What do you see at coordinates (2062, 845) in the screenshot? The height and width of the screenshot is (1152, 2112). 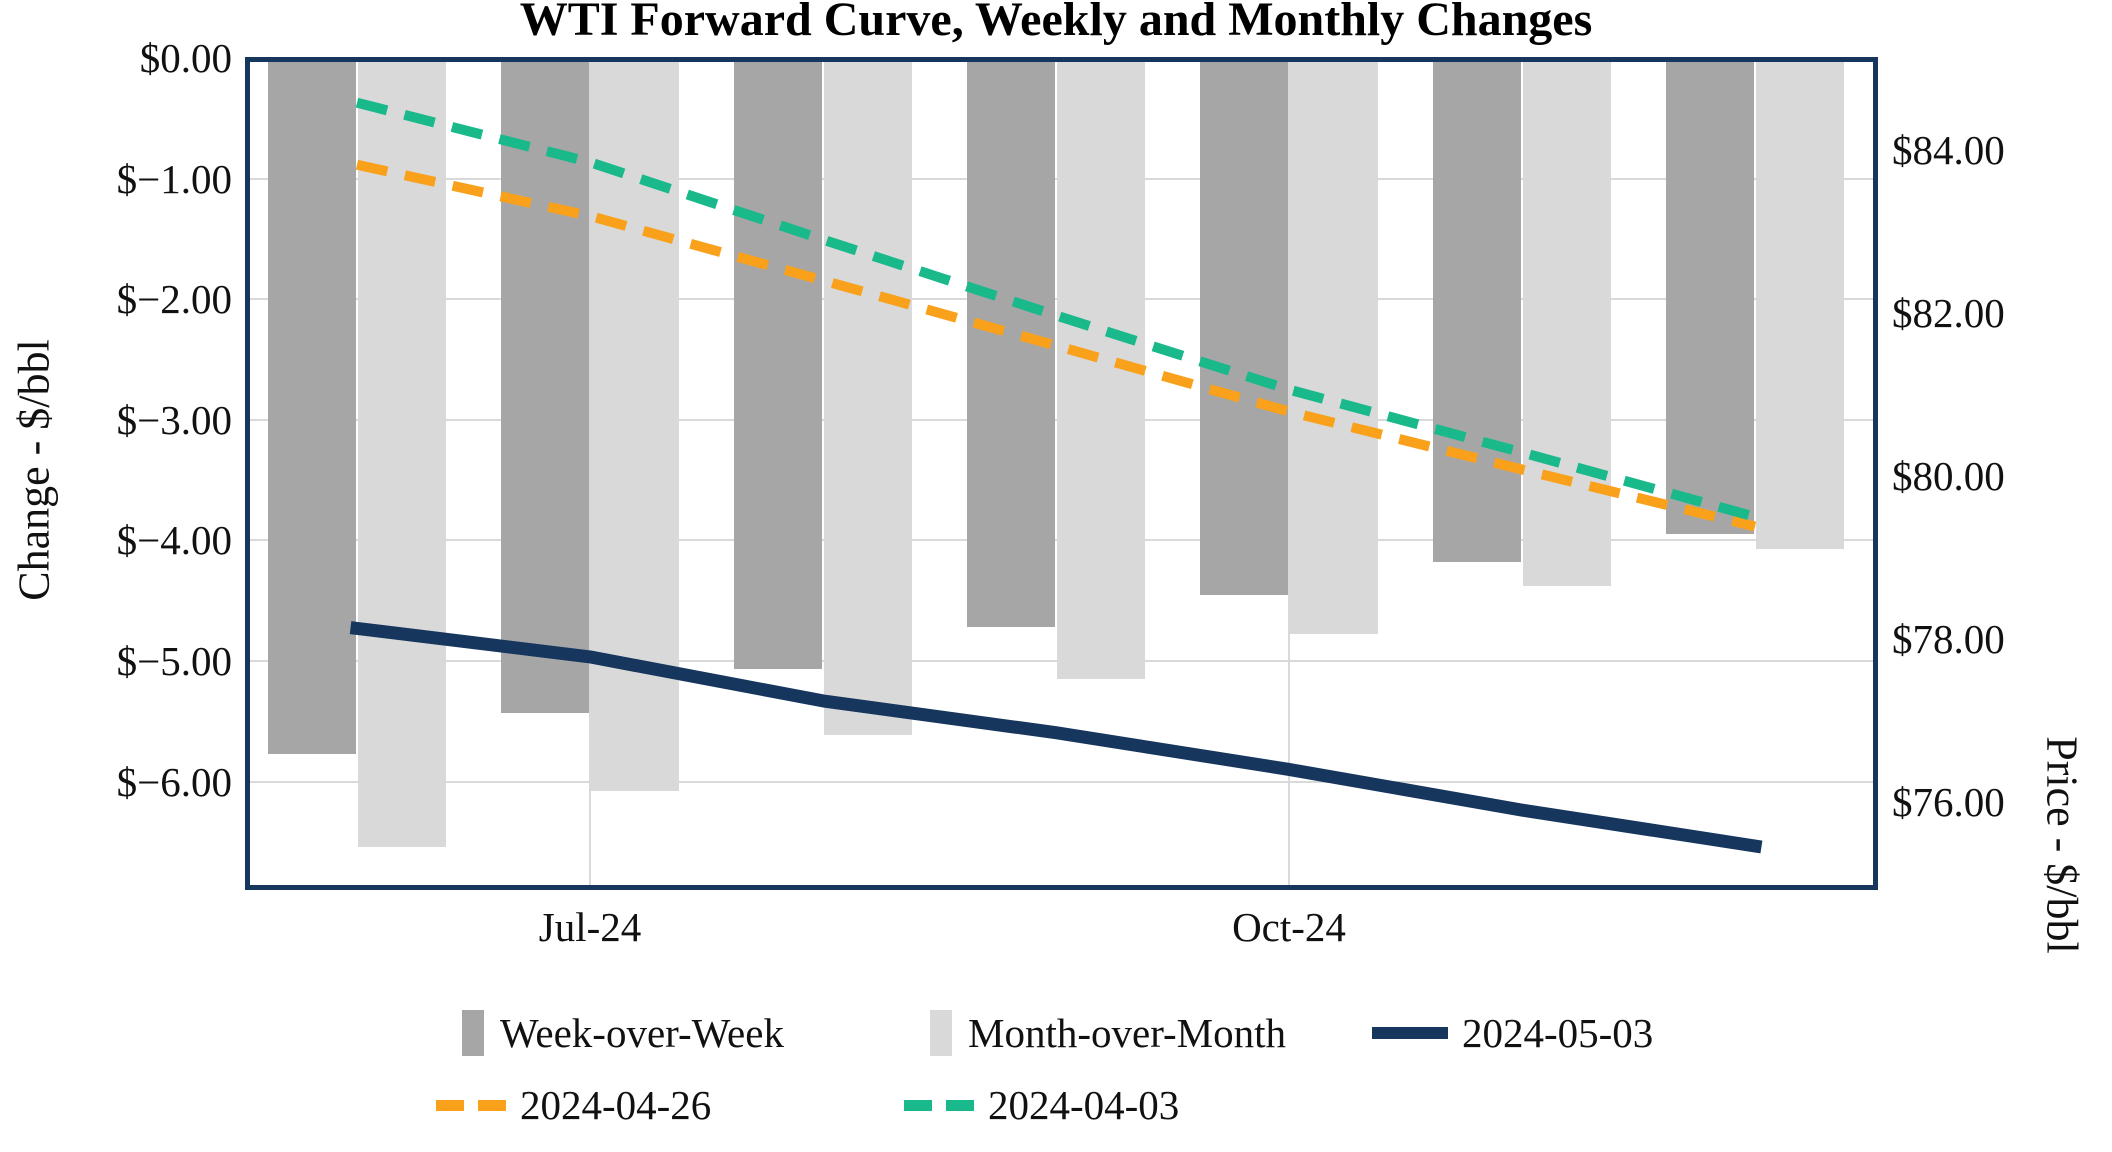 I see `right-axis-title: Price - $/bbl` at bounding box center [2062, 845].